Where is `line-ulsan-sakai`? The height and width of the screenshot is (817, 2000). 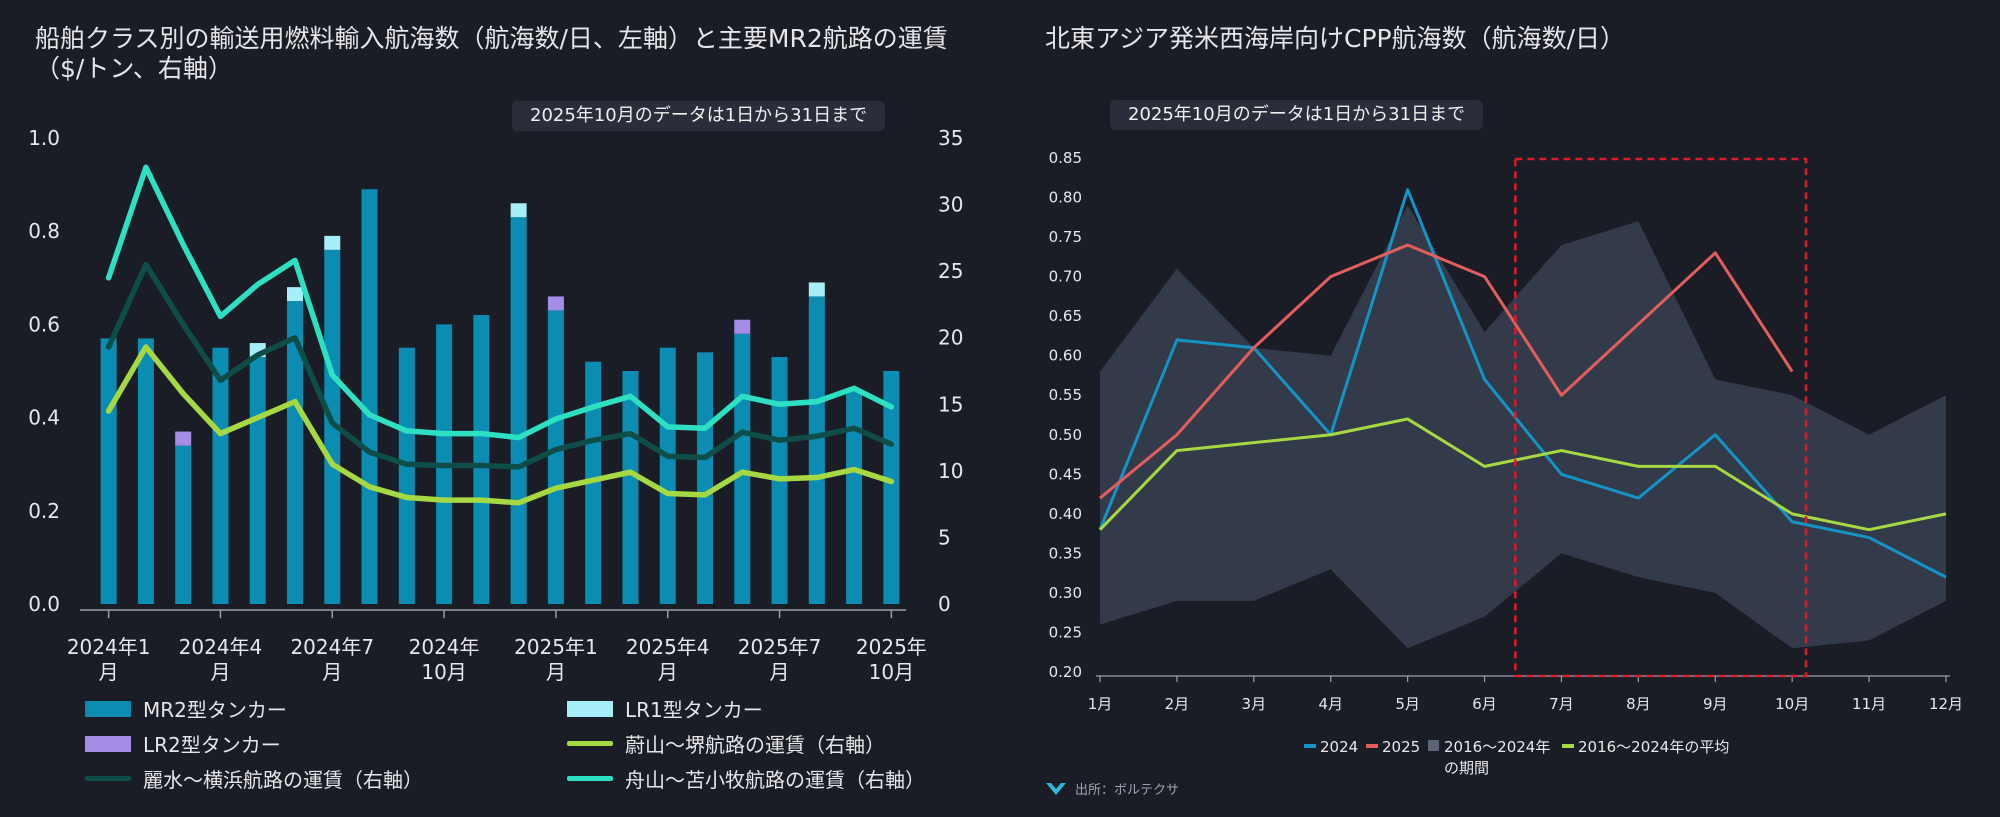
line-ulsan-sakai is located at coordinates (500, 425).